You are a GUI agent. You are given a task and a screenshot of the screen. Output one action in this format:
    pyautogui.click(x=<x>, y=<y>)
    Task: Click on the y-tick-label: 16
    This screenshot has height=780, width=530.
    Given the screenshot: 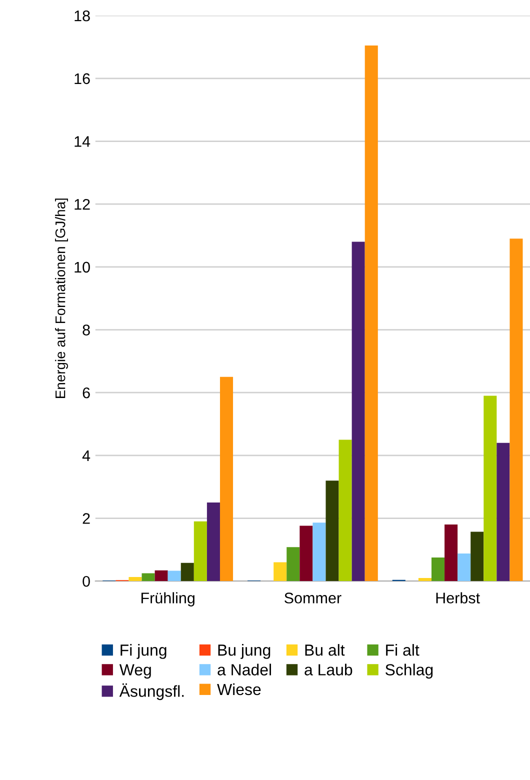 What is the action you would take?
    pyautogui.click(x=82, y=78)
    